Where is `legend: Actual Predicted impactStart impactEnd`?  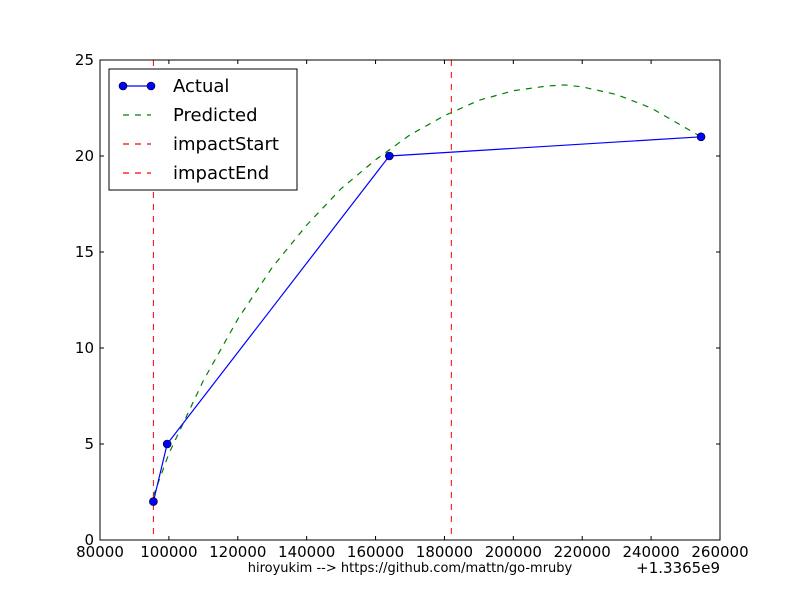 legend: Actual Predicted impactStart impactEnd is located at coordinates (203, 129).